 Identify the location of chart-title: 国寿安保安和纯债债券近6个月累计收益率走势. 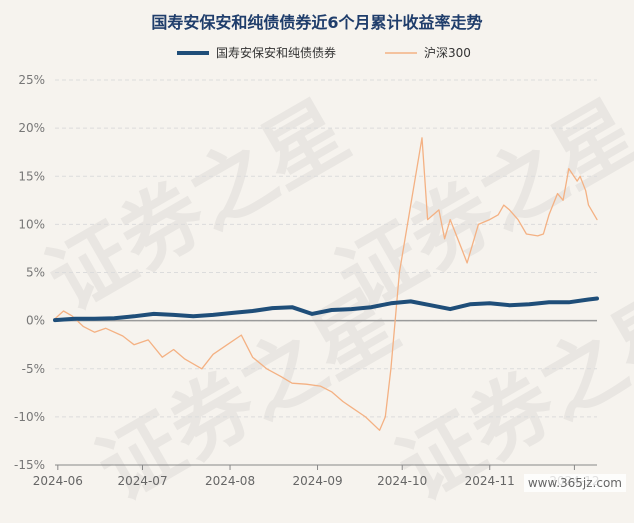
(316, 22).